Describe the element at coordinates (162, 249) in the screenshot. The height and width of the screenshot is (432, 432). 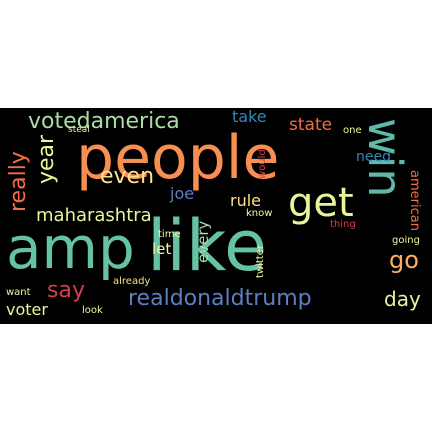
I see `word-let: let` at that location.